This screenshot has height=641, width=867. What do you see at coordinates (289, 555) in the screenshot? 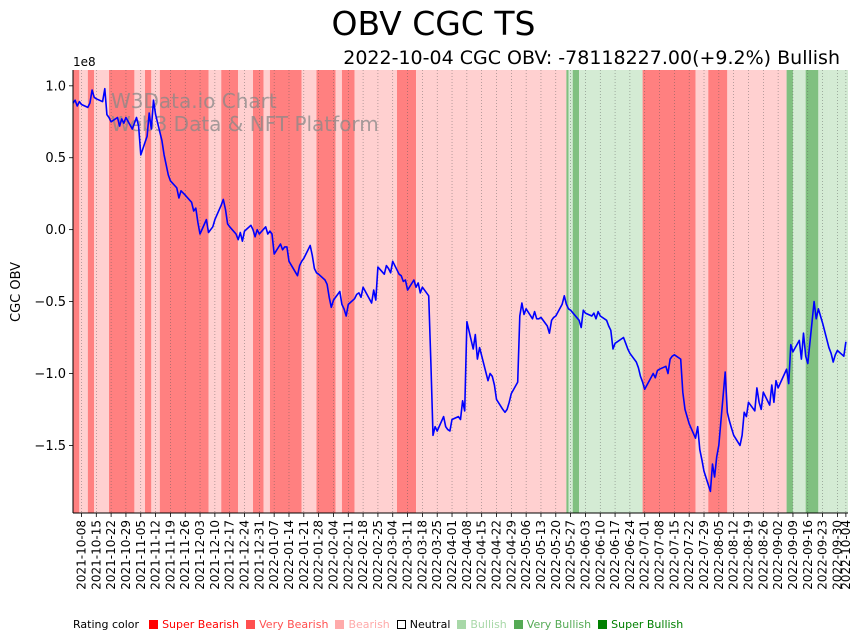
I see `x-tick-label: 2022-01-14` at bounding box center [289, 555].